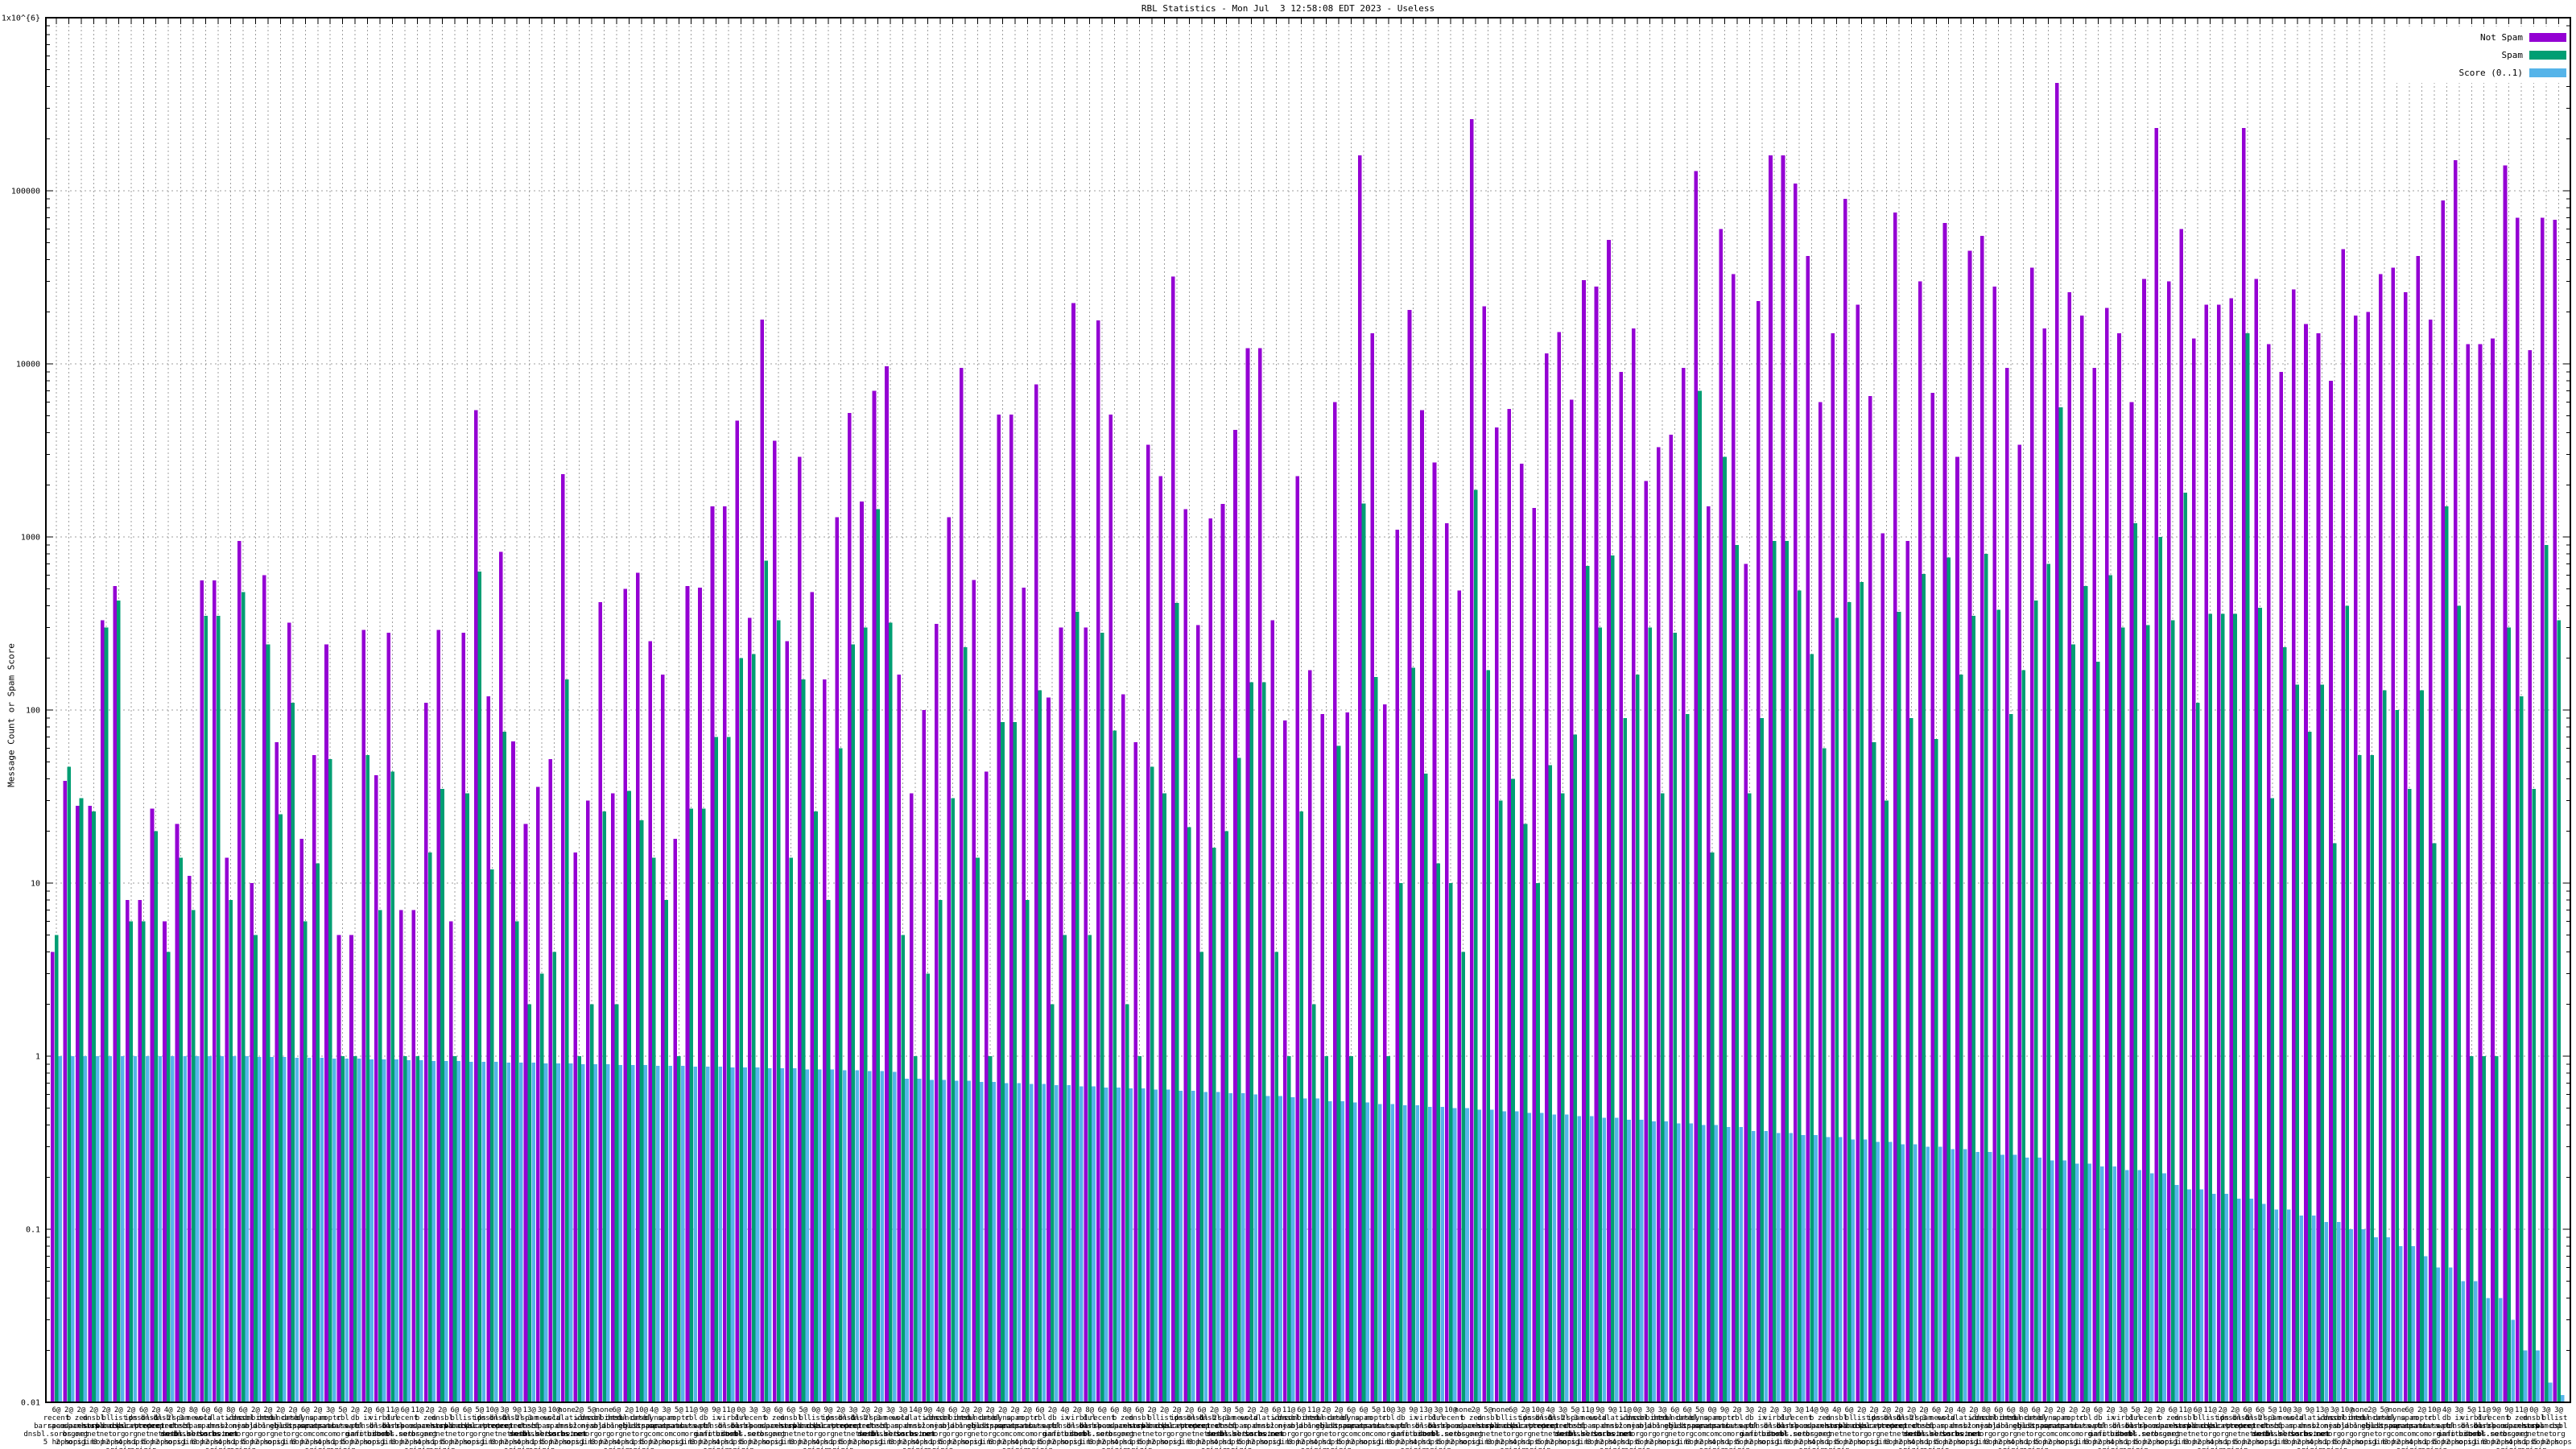 The image size is (2576, 1449). Describe the element at coordinates (2422, 1426) in the screenshot. I see `x-tick-label: 2@ noptr spamrats com 4 hops` at that location.